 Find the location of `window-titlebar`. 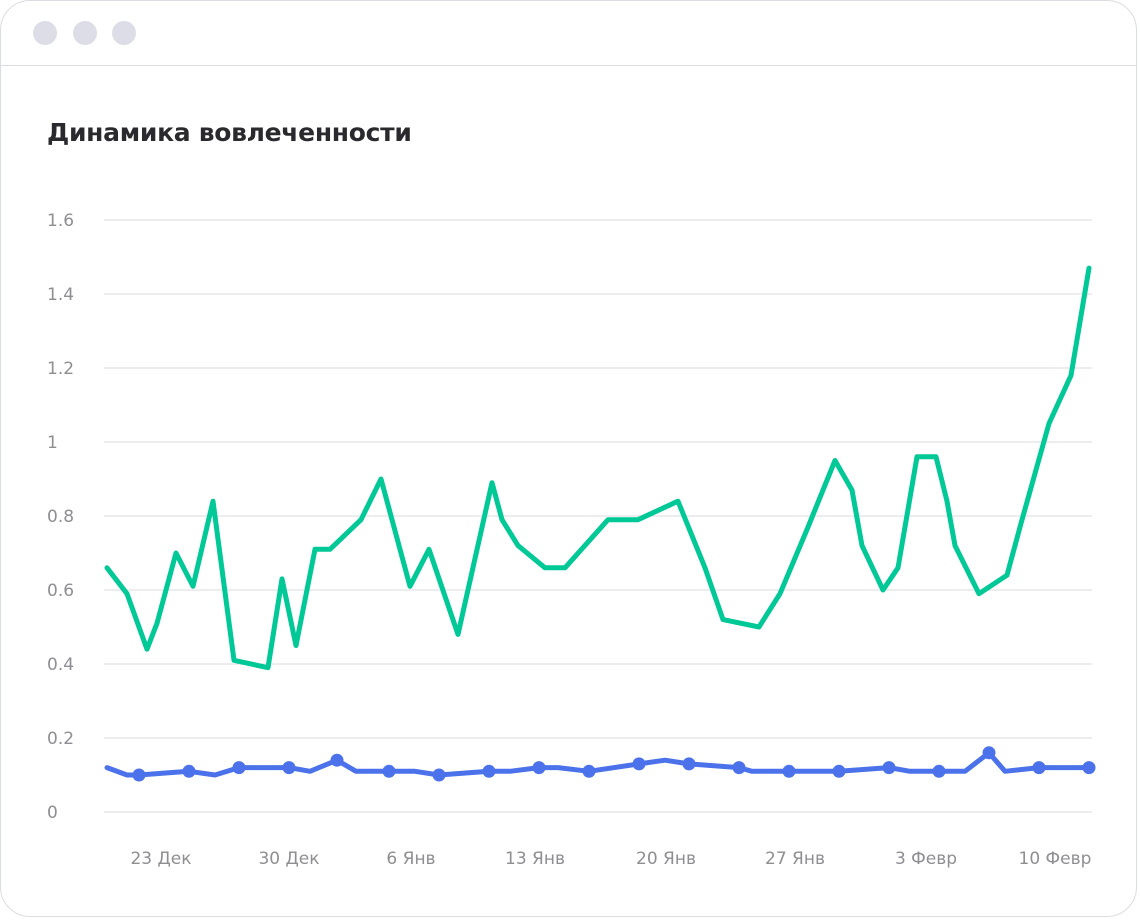

window-titlebar is located at coordinates (568, 33).